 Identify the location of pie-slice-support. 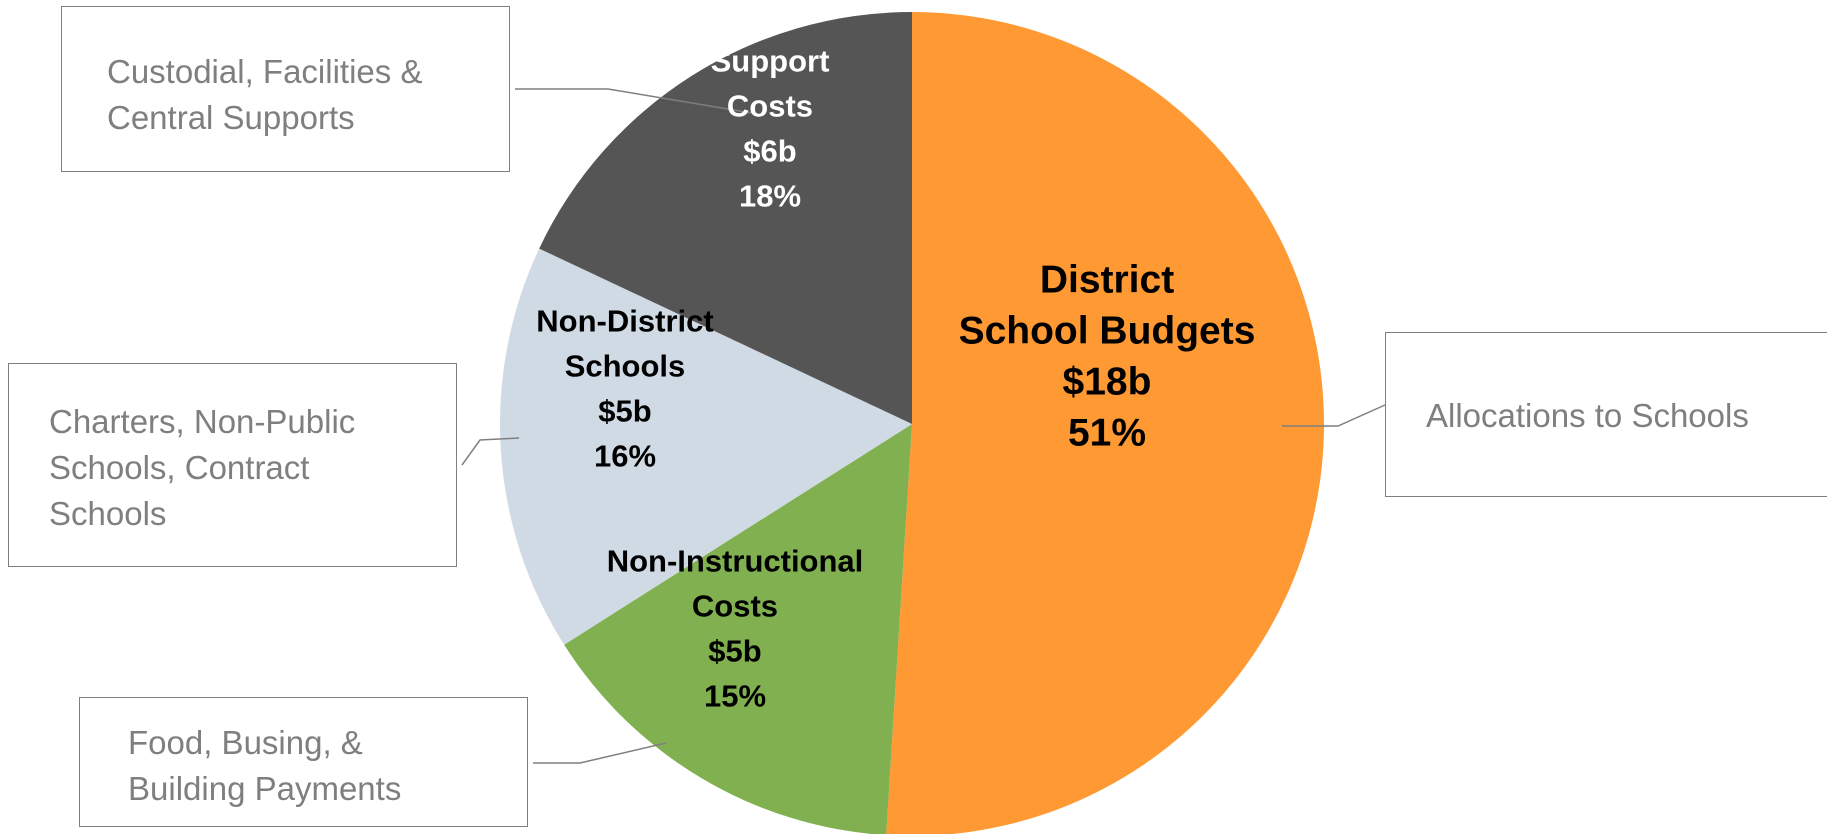
(725, 217).